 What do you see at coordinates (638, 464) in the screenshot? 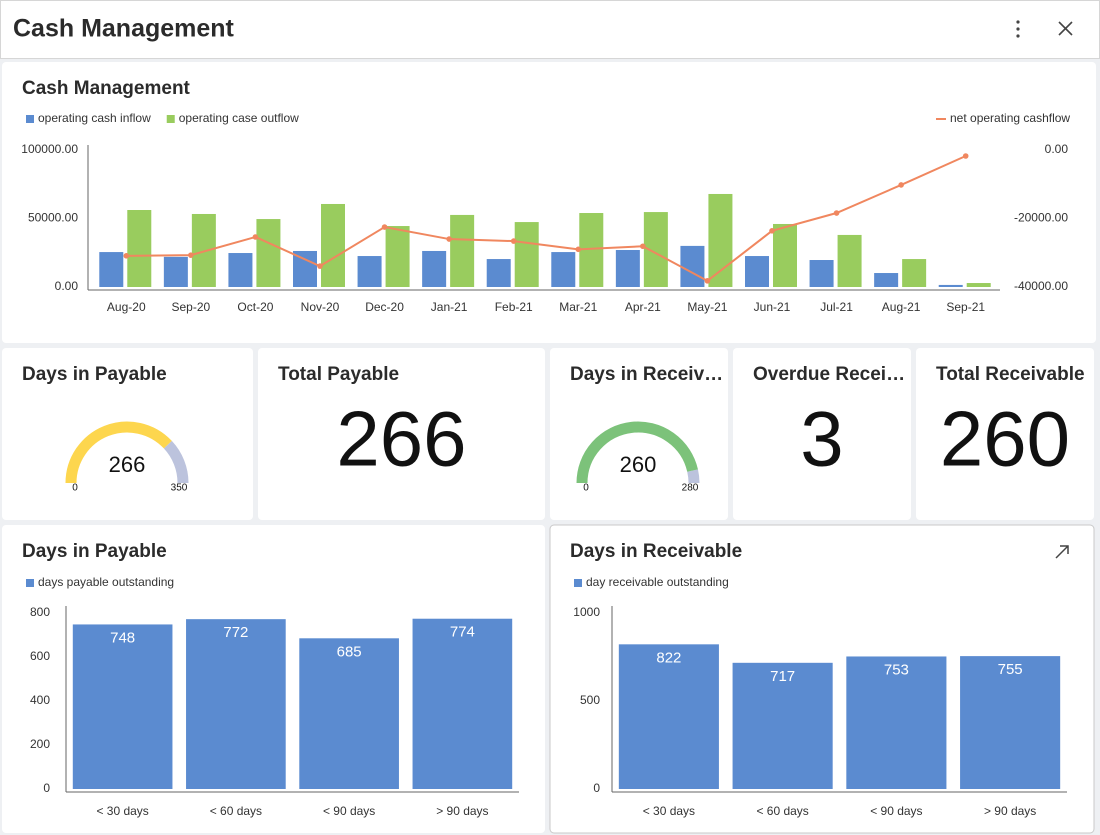
I see `gauge-value: 260` at bounding box center [638, 464].